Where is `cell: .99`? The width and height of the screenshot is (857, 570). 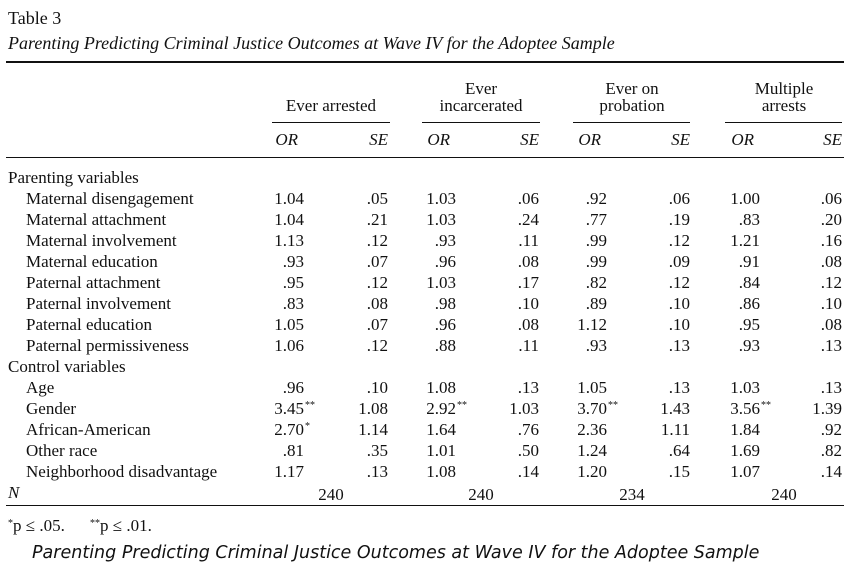 cell: .99 is located at coordinates (596, 240).